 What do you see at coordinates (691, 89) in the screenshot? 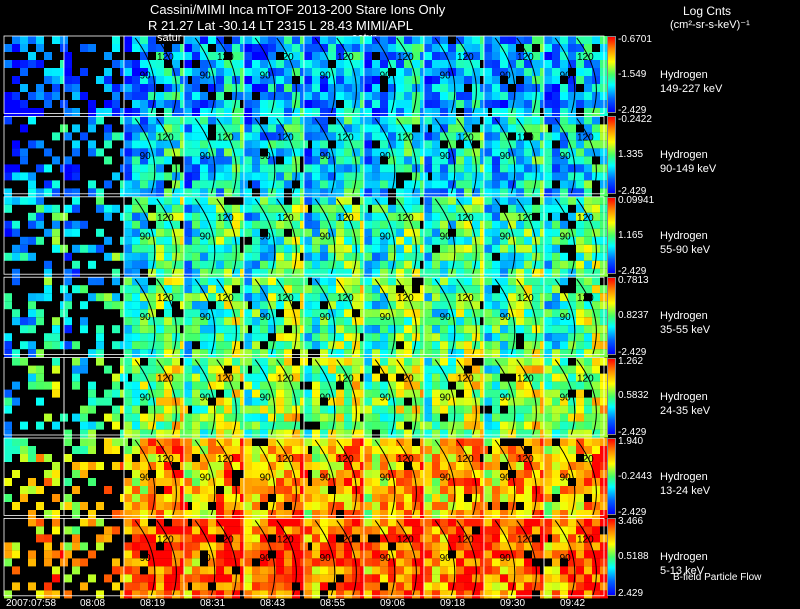
I see `energy-range-label: 149-227 keV` at bounding box center [691, 89].